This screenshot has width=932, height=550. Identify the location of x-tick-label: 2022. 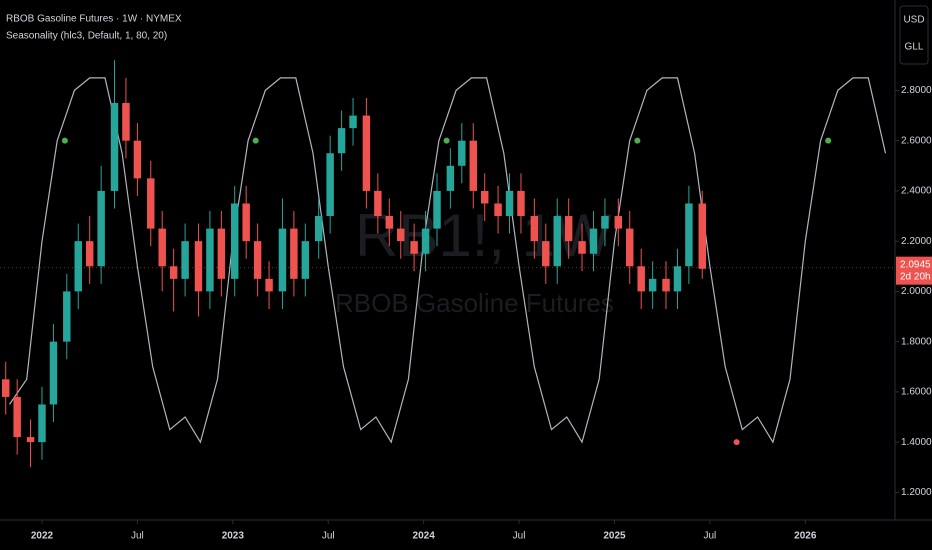
(42, 536).